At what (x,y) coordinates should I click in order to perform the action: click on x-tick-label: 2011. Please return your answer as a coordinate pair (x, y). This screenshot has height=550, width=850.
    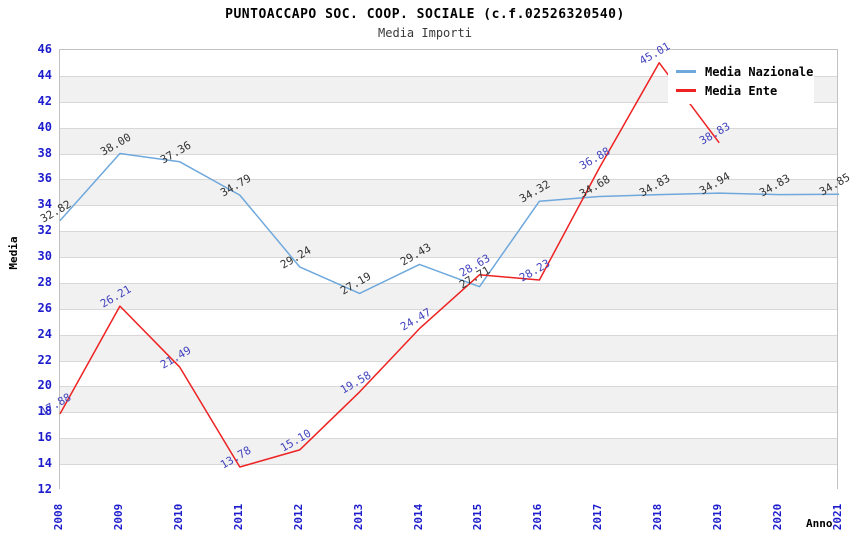
    Looking at the image, I should click on (238, 517).